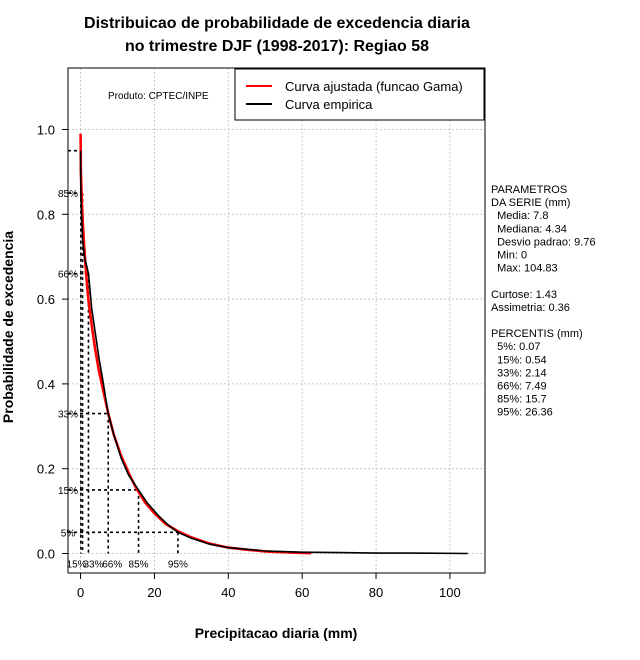  I want to click on side-panel-line: Desvio padrao: 9.76, so click(543, 242).